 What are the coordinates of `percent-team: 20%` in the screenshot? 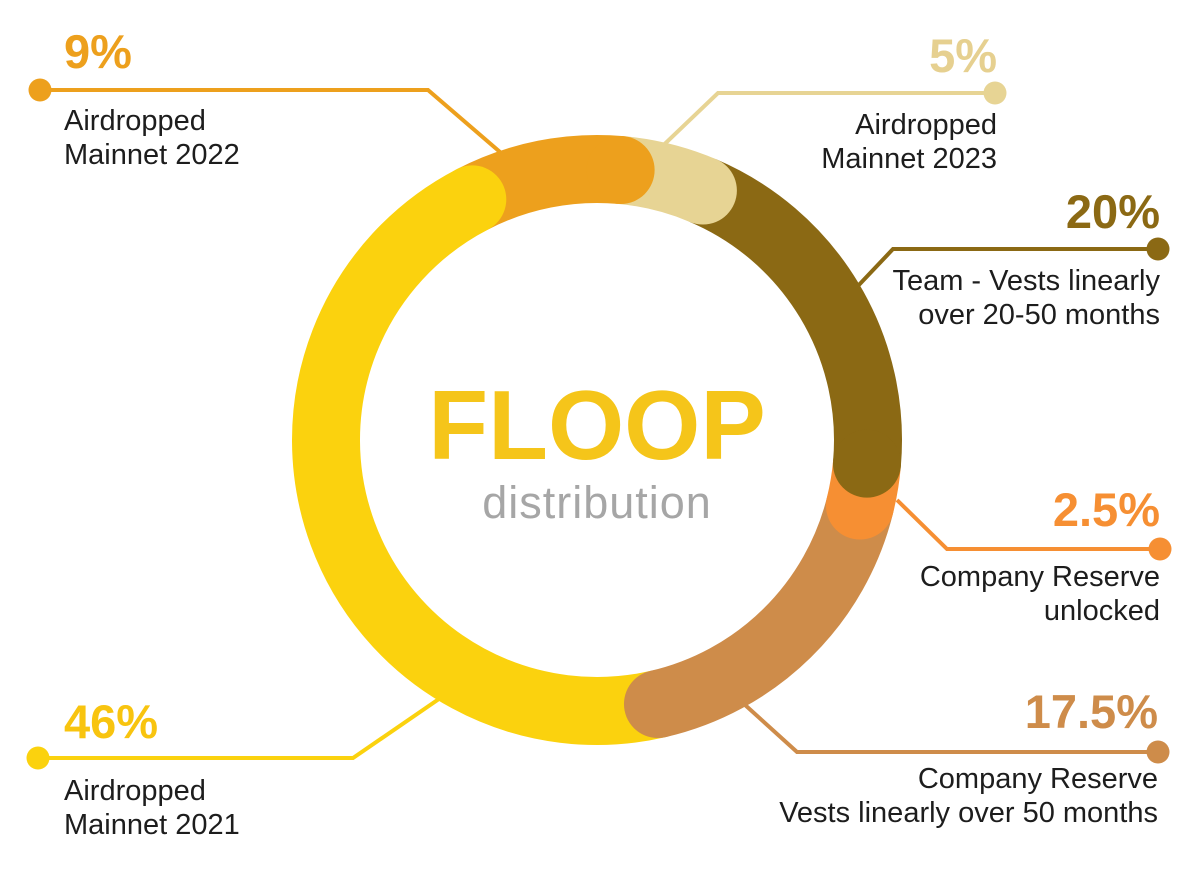 It's located at (1112, 211).